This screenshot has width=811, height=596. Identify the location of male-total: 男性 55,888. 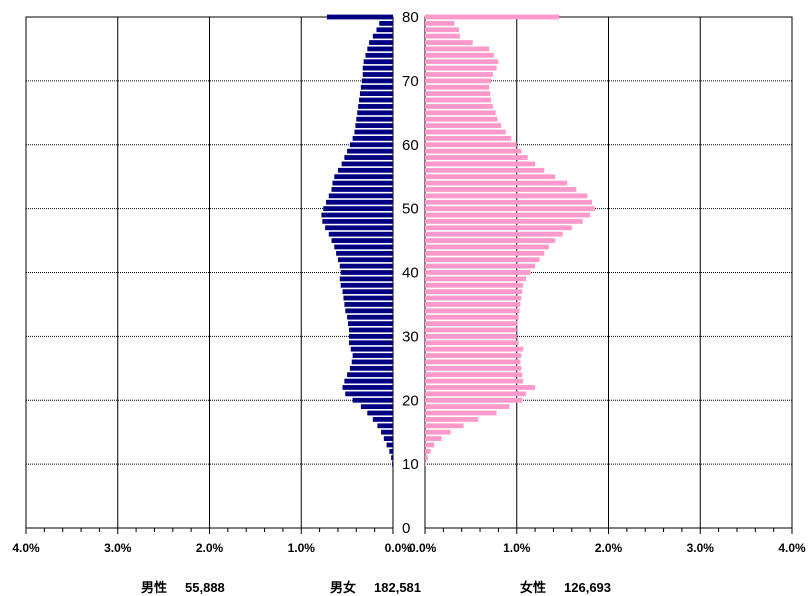
(183, 586).